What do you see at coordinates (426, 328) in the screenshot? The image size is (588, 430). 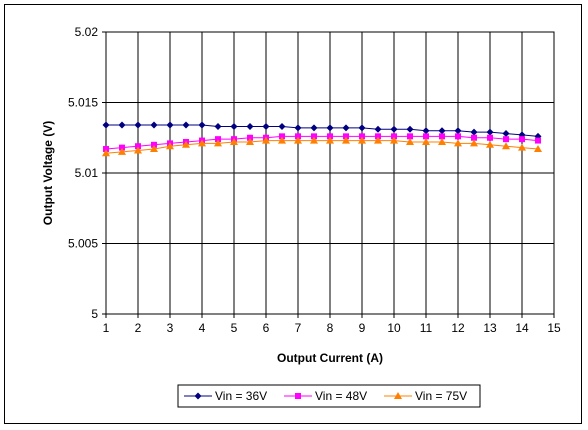 I see `x-tick-label: 11` at bounding box center [426, 328].